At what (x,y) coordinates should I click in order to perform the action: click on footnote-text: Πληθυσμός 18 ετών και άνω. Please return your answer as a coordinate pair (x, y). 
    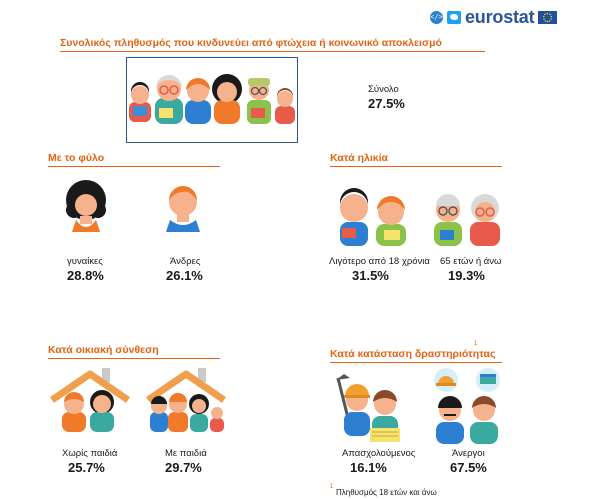
    Looking at the image, I should click on (386, 492).